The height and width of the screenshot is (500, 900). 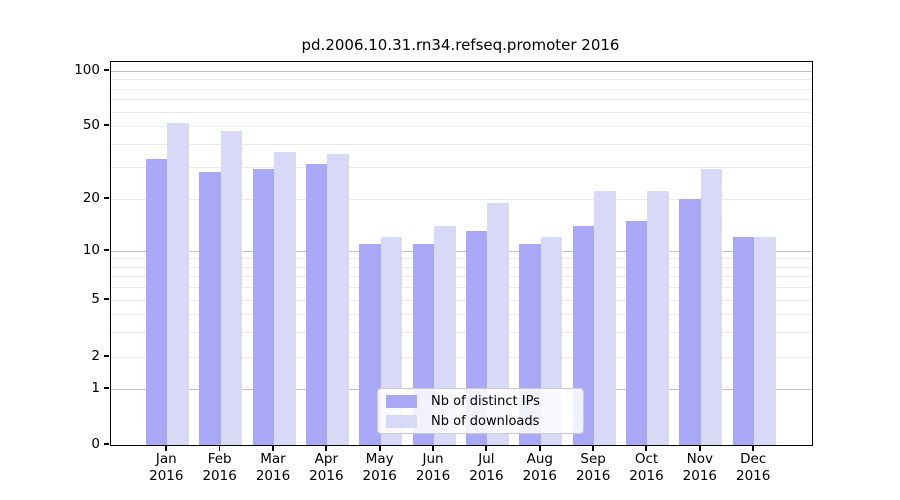 What do you see at coordinates (95, 356) in the screenshot?
I see `y-tick-label-2: 2` at bounding box center [95, 356].